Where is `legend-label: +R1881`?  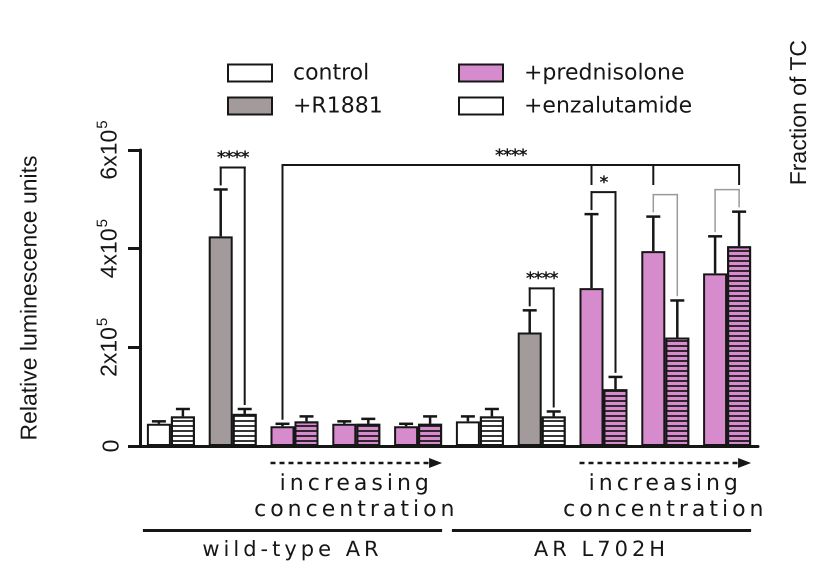
legend-label: +R1881 is located at coordinates (338, 106).